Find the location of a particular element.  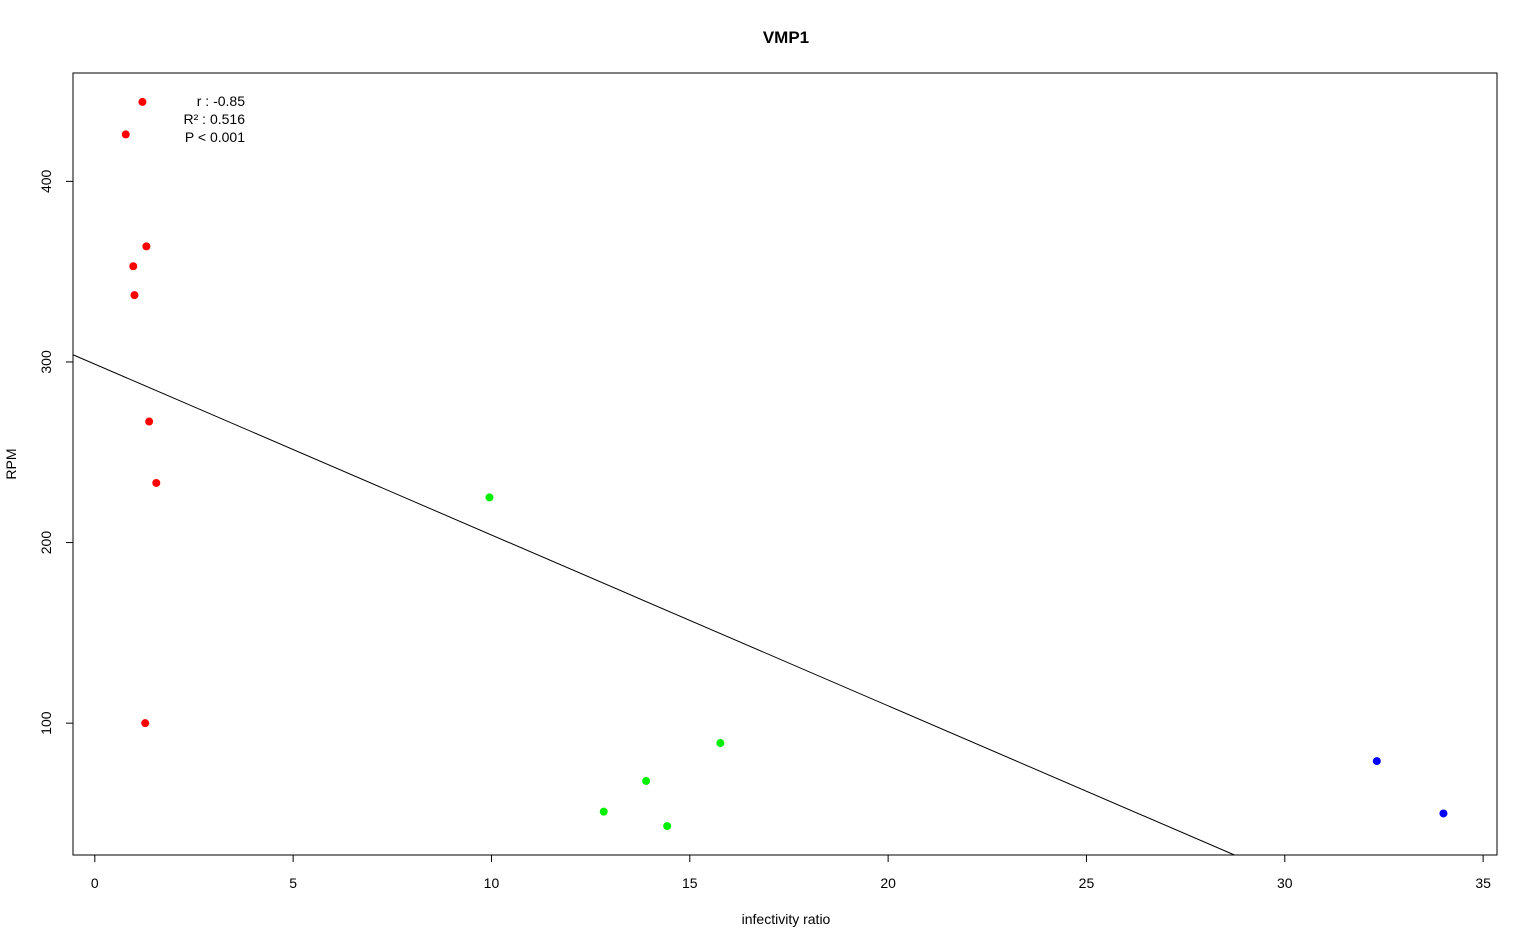

y-axis-label: RPM is located at coordinates (11, 463).